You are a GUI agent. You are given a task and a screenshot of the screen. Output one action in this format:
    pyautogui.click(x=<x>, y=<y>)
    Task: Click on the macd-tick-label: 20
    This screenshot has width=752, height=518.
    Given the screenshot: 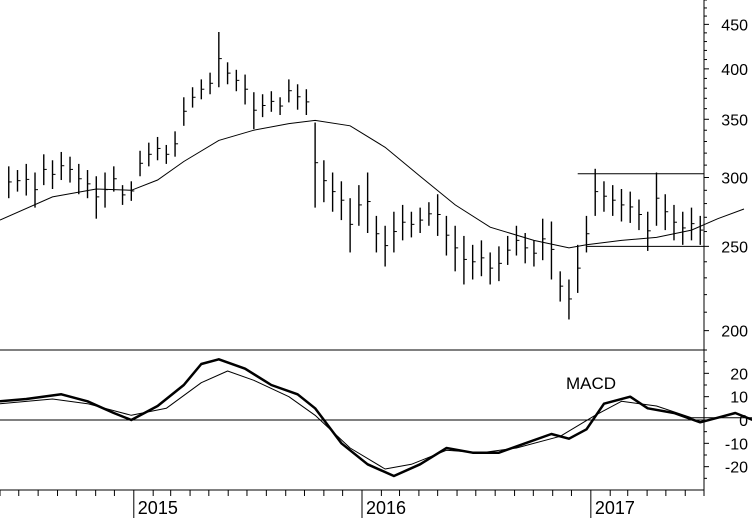 What is the action you would take?
    pyautogui.click(x=739, y=374)
    